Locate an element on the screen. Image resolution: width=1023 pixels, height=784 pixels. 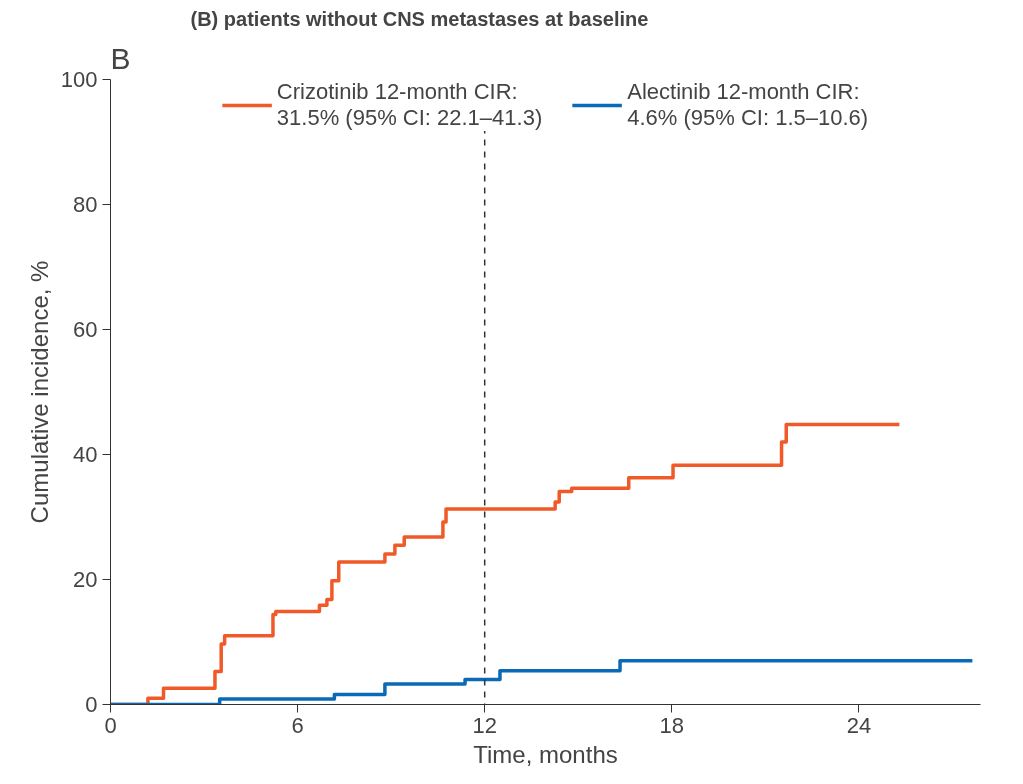
legend-label: Alectinib 12-month CIR: 4.6% (95% CI: 1.5–10.6) is located at coordinates (748, 105).